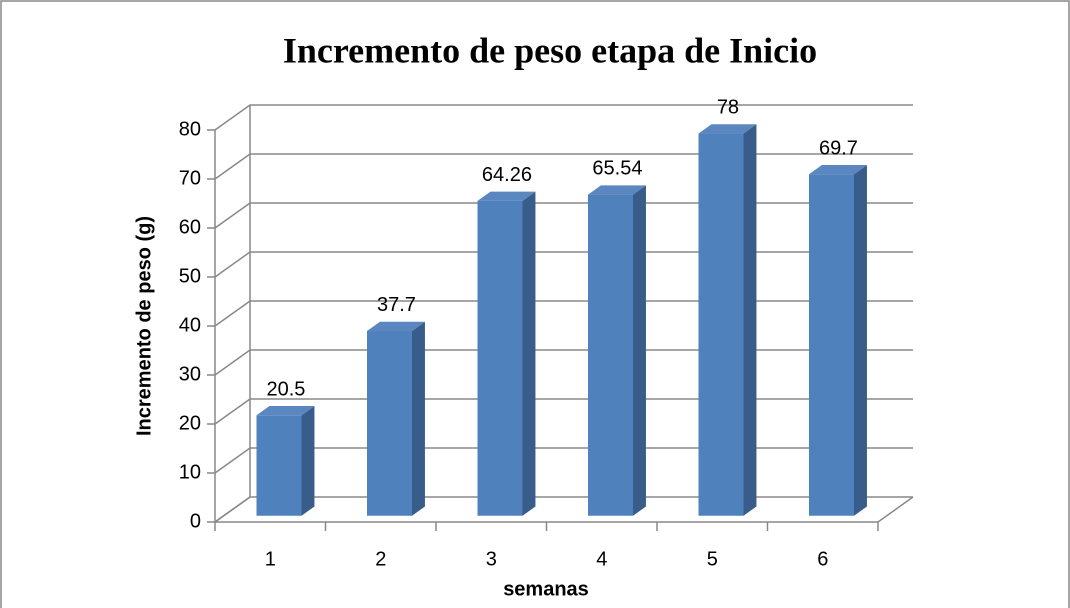 This screenshot has height=608, width=1070. I want to click on y-tick-label: 10, so click(190, 472).